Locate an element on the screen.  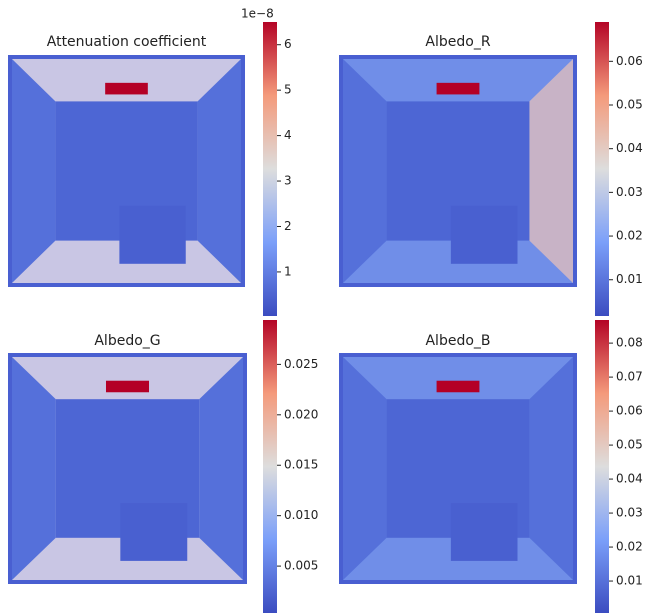
colorbar-tick-label: 1 is located at coordinates (288, 271).